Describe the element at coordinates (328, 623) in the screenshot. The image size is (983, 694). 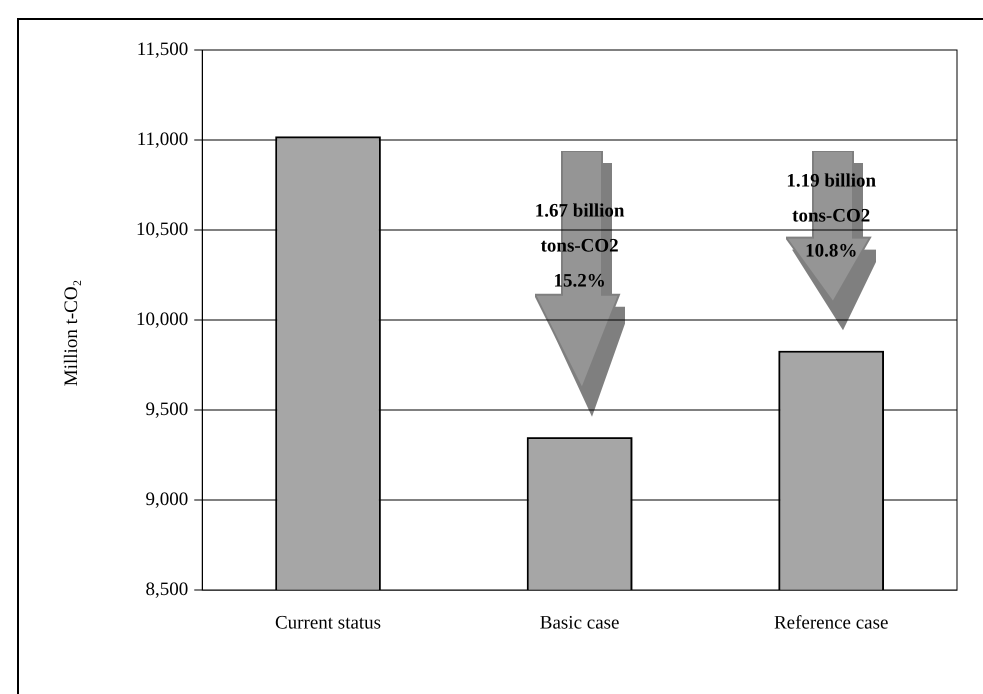
I see `x-tick-label: Current status` at that location.